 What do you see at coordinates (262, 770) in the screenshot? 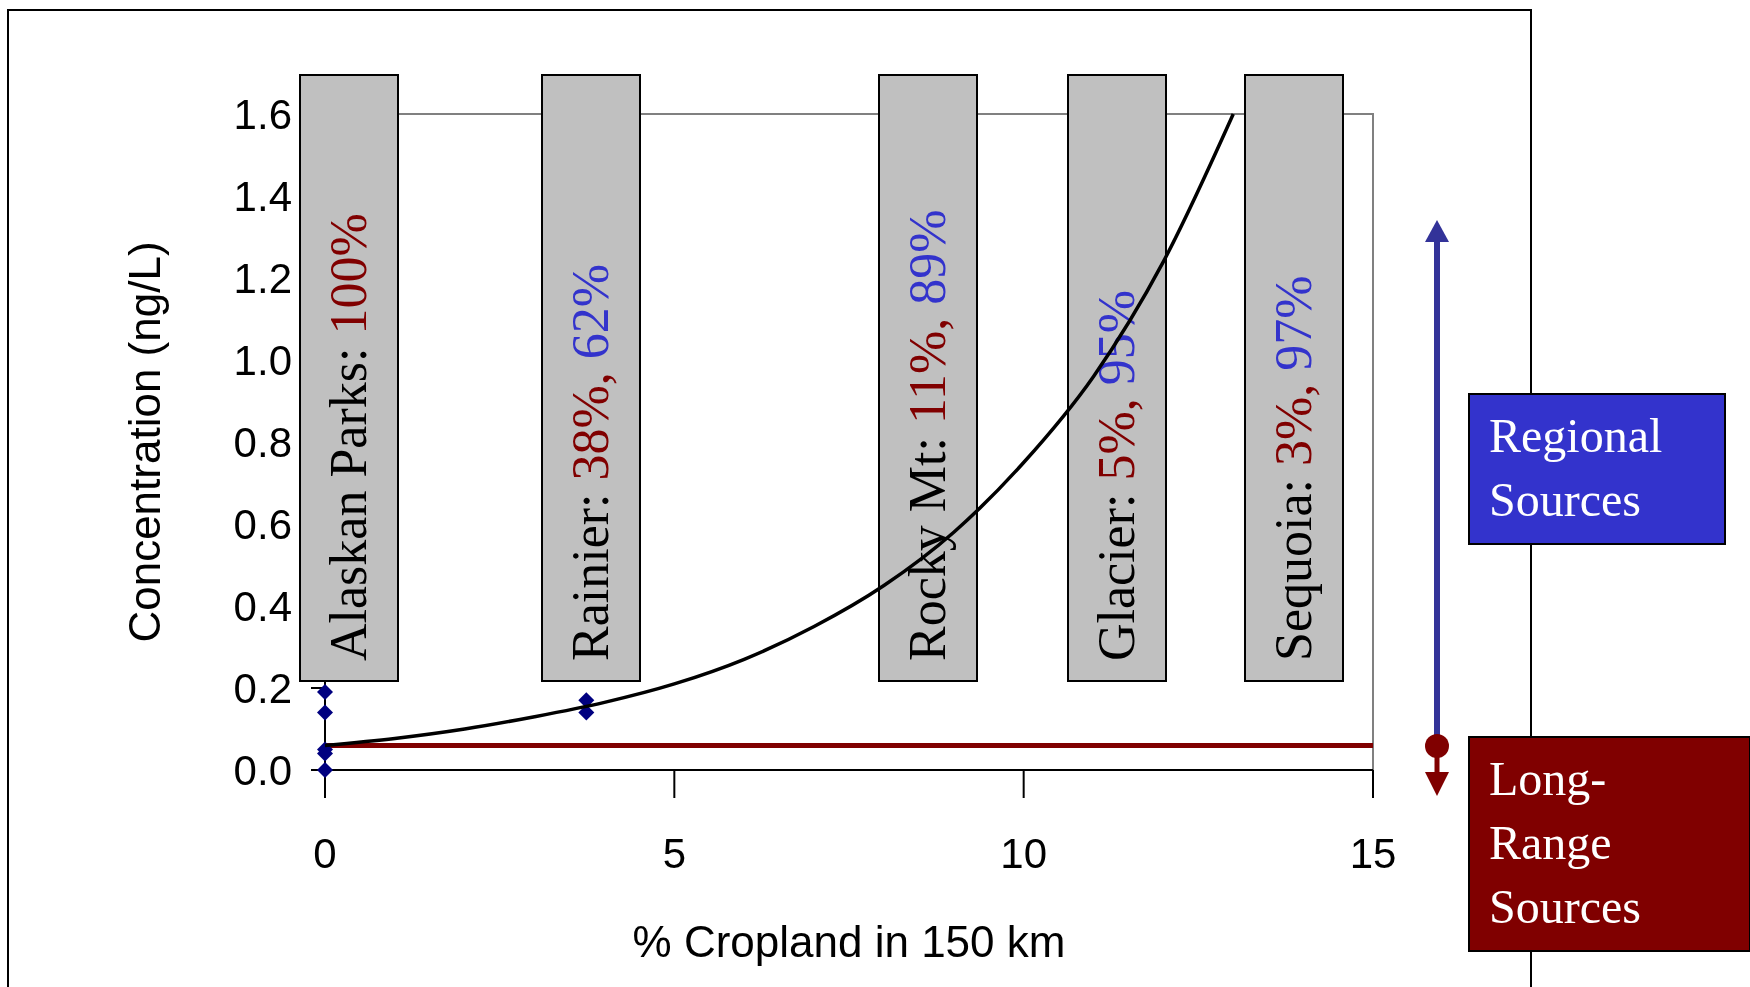
I see `y-tick-label: 0.0` at bounding box center [262, 770].